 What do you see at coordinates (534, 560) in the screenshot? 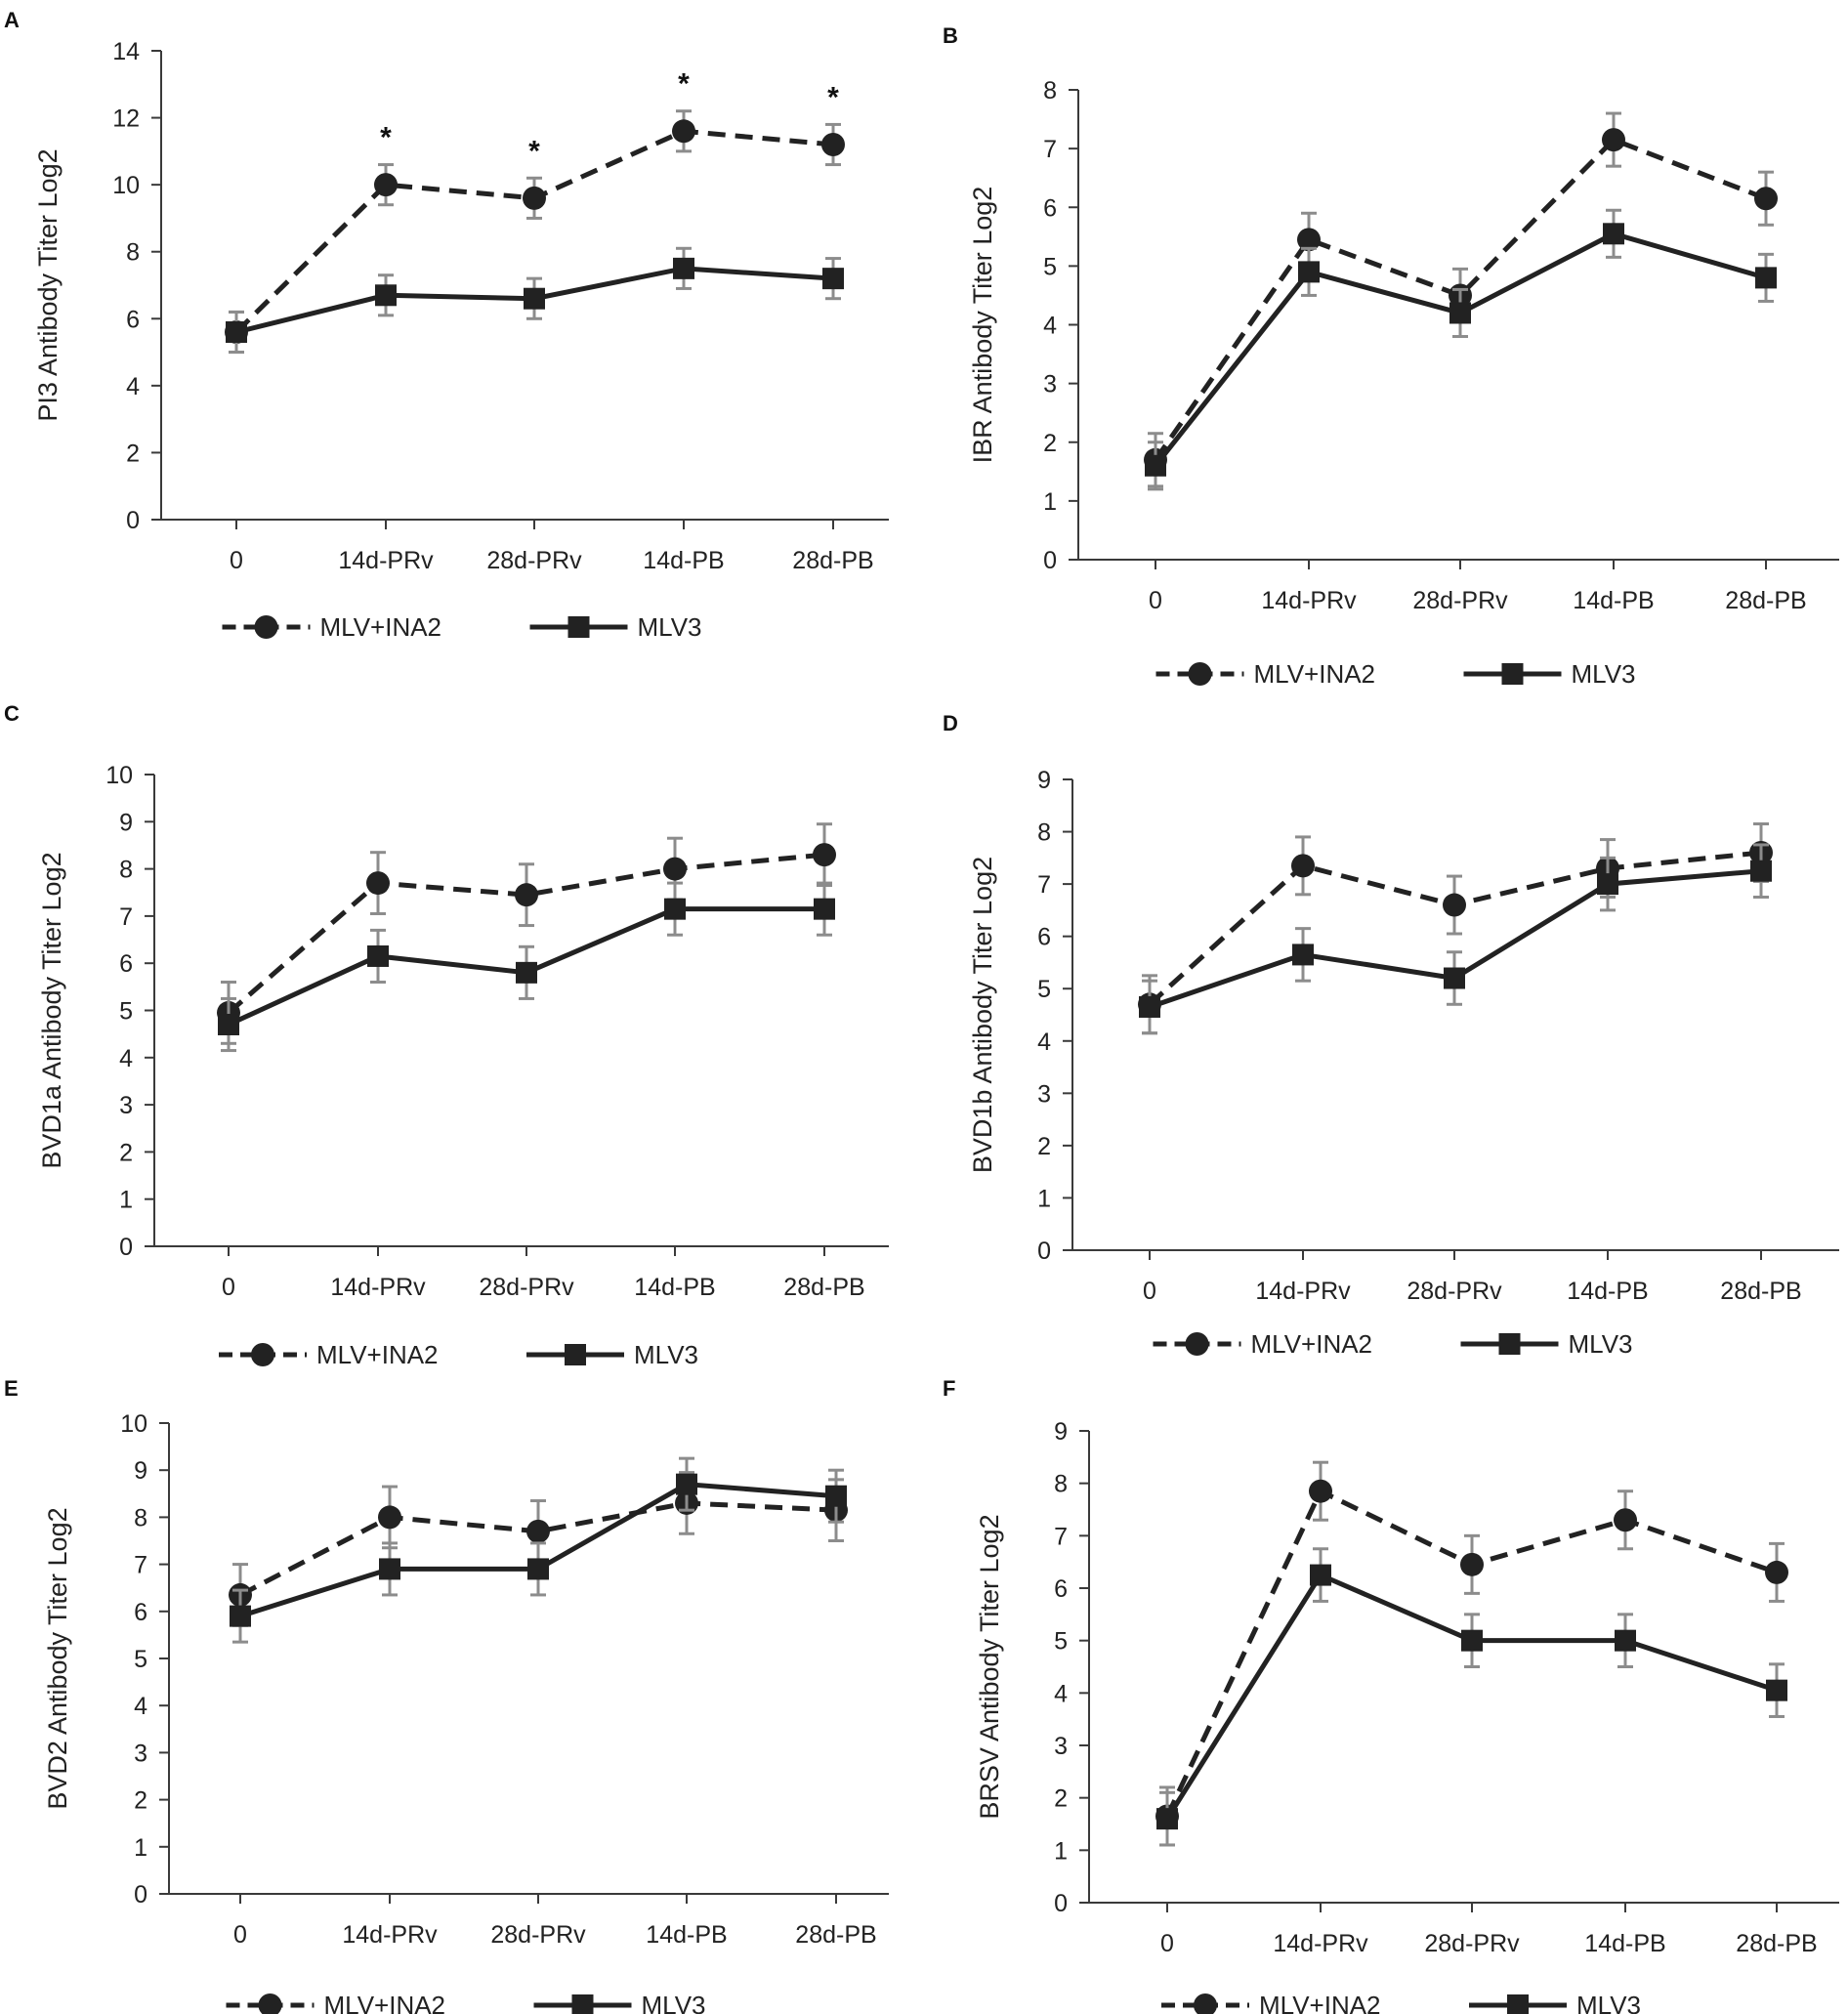
I see `panel-a-x-tick-label: 28d-PRv` at bounding box center [534, 560].